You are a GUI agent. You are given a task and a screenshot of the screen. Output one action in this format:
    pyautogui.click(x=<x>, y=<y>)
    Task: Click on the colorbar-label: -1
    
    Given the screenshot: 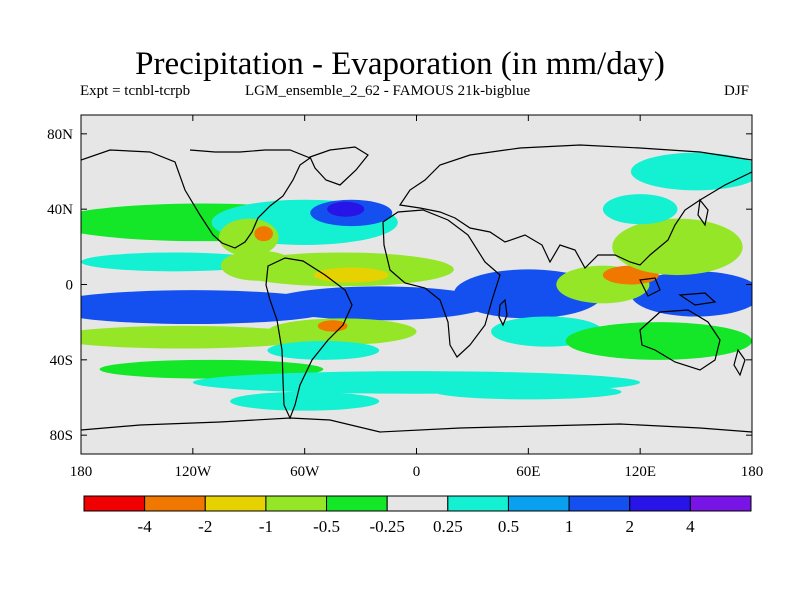 What is the action you would take?
    pyautogui.click(x=266, y=526)
    